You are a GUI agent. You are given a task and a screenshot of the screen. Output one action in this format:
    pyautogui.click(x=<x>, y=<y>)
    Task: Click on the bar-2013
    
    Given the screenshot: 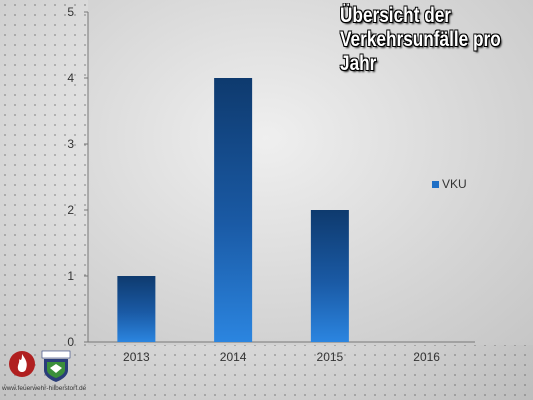 What is the action you would take?
    pyautogui.click(x=136, y=309)
    